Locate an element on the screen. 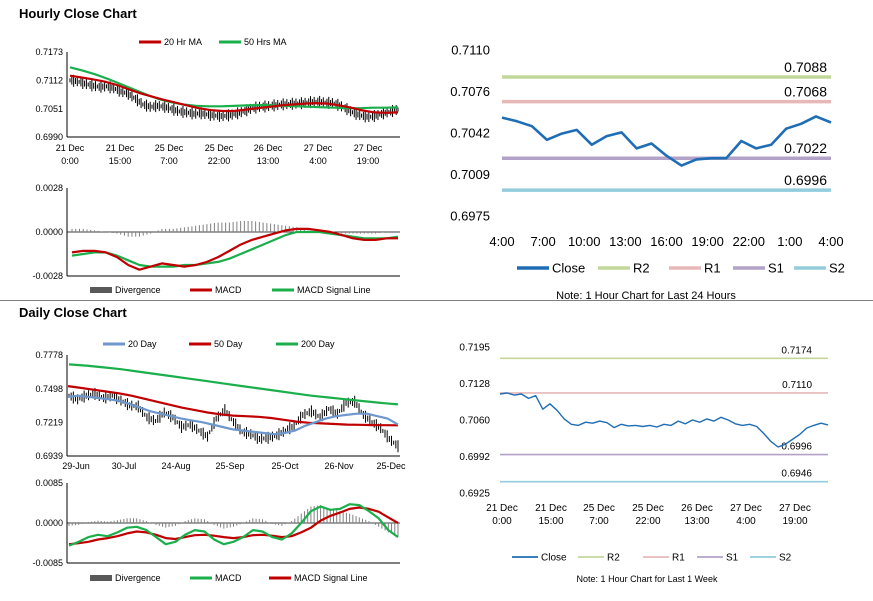 The height and width of the screenshot is (601, 873). weekly-levels-ytick-label: 0.6992 is located at coordinates (474, 457).